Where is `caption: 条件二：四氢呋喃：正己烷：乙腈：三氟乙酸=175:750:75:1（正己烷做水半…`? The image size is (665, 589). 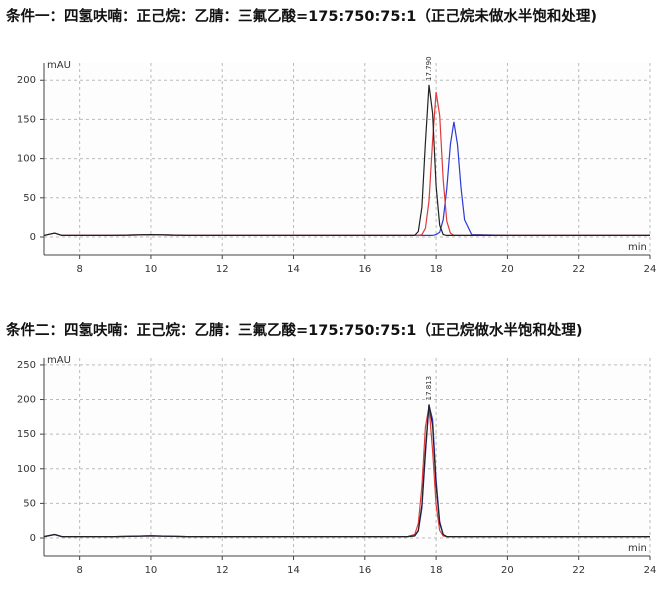 caption: 条件二：四氢呋喃：正己烷：乙腈：三氟乙酸=175:750:75:1（正己烷做水半… is located at coordinates (294, 331).